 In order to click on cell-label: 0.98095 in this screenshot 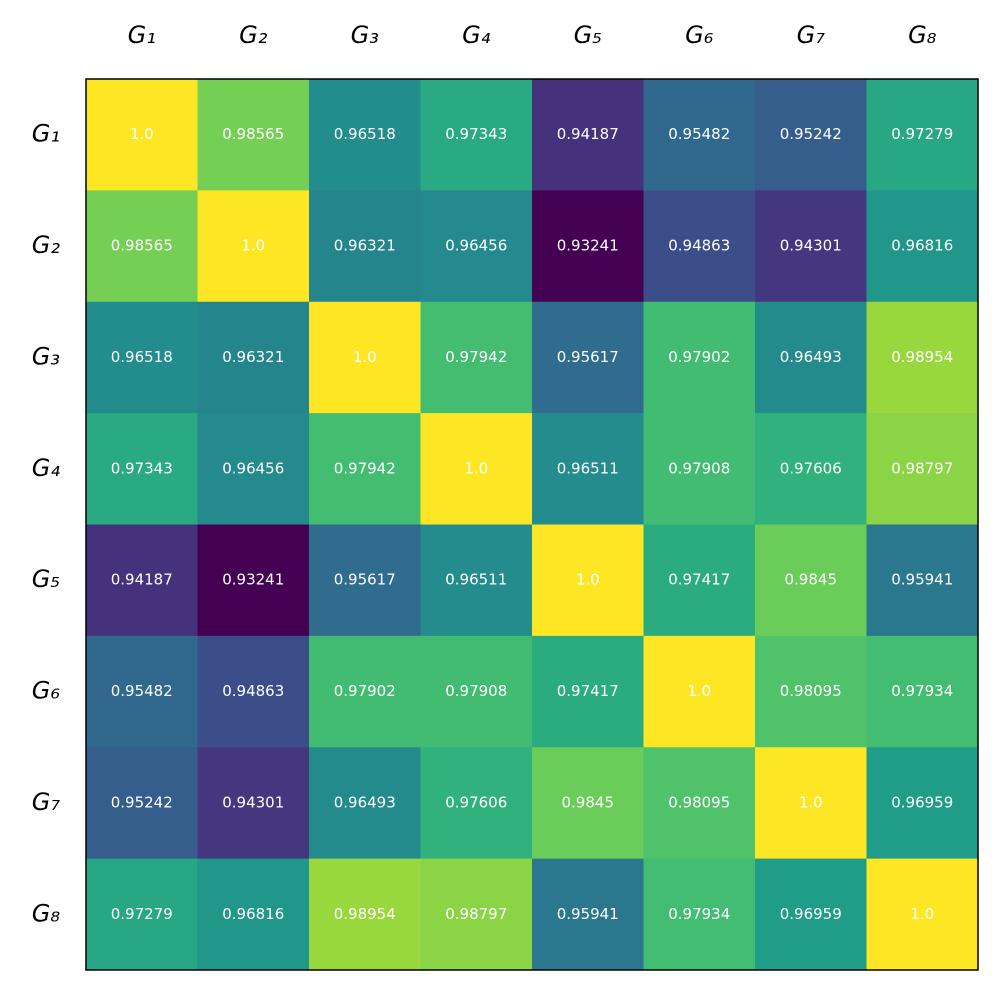, I will do `click(699, 802)`.